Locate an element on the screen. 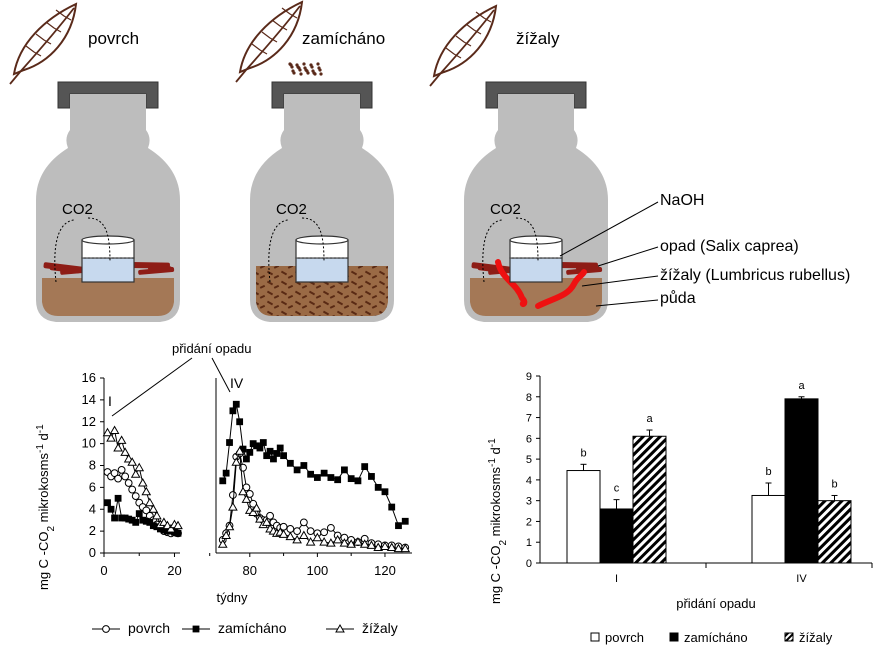  y-axis-title: mg C -CO2 mikrokosms-1 d-1 is located at coordinates (498, 521).